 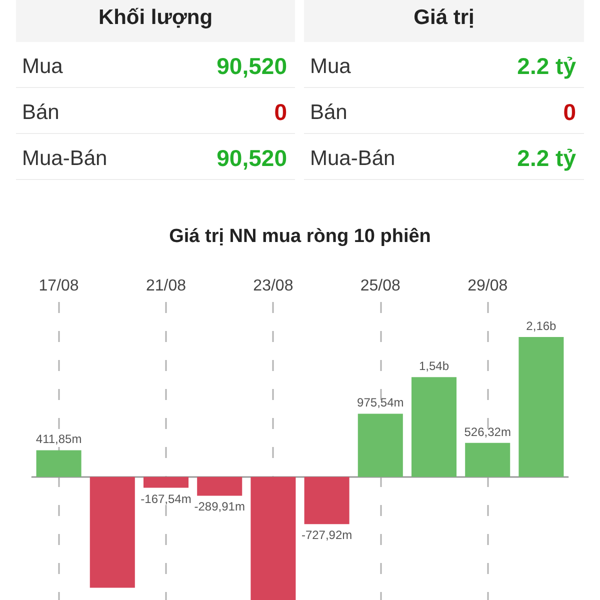 What do you see at coordinates (166, 499) in the screenshot?
I see `data-label: -167,54m` at bounding box center [166, 499].